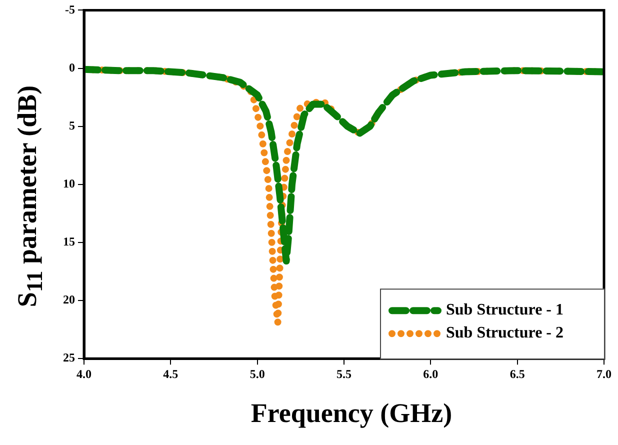 The height and width of the screenshot is (445, 618). What do you see at coordinates (70, 9) in the screenshot?
I see `y-tick-label: -5` at bounding box center [70, 9].